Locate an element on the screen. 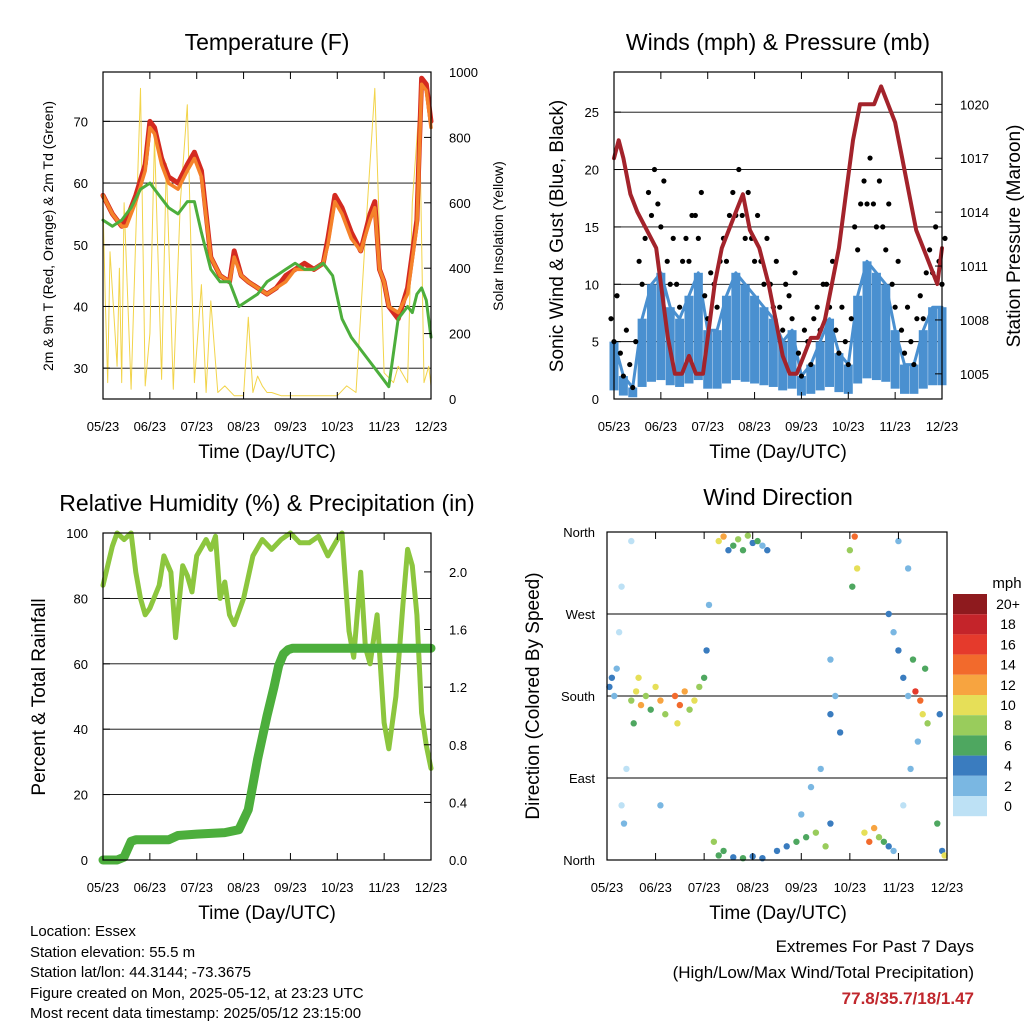  relative-humidity-line is located at coordinates (267, 650).